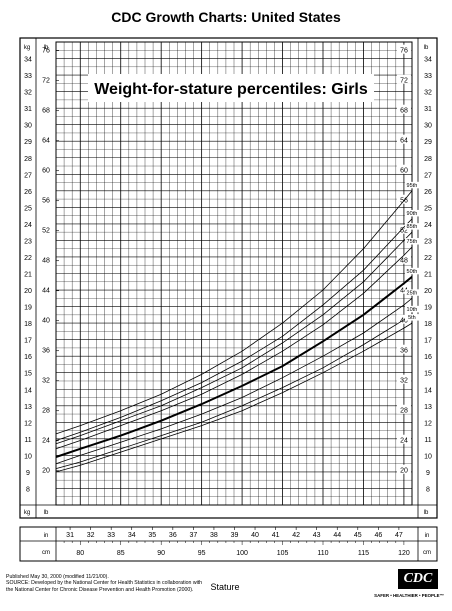 The height and width of the screenshot is (611, 452). Describe the element at coordinates (173, 535) in the screenshot. I see `in-tick-label: 36` at that location.